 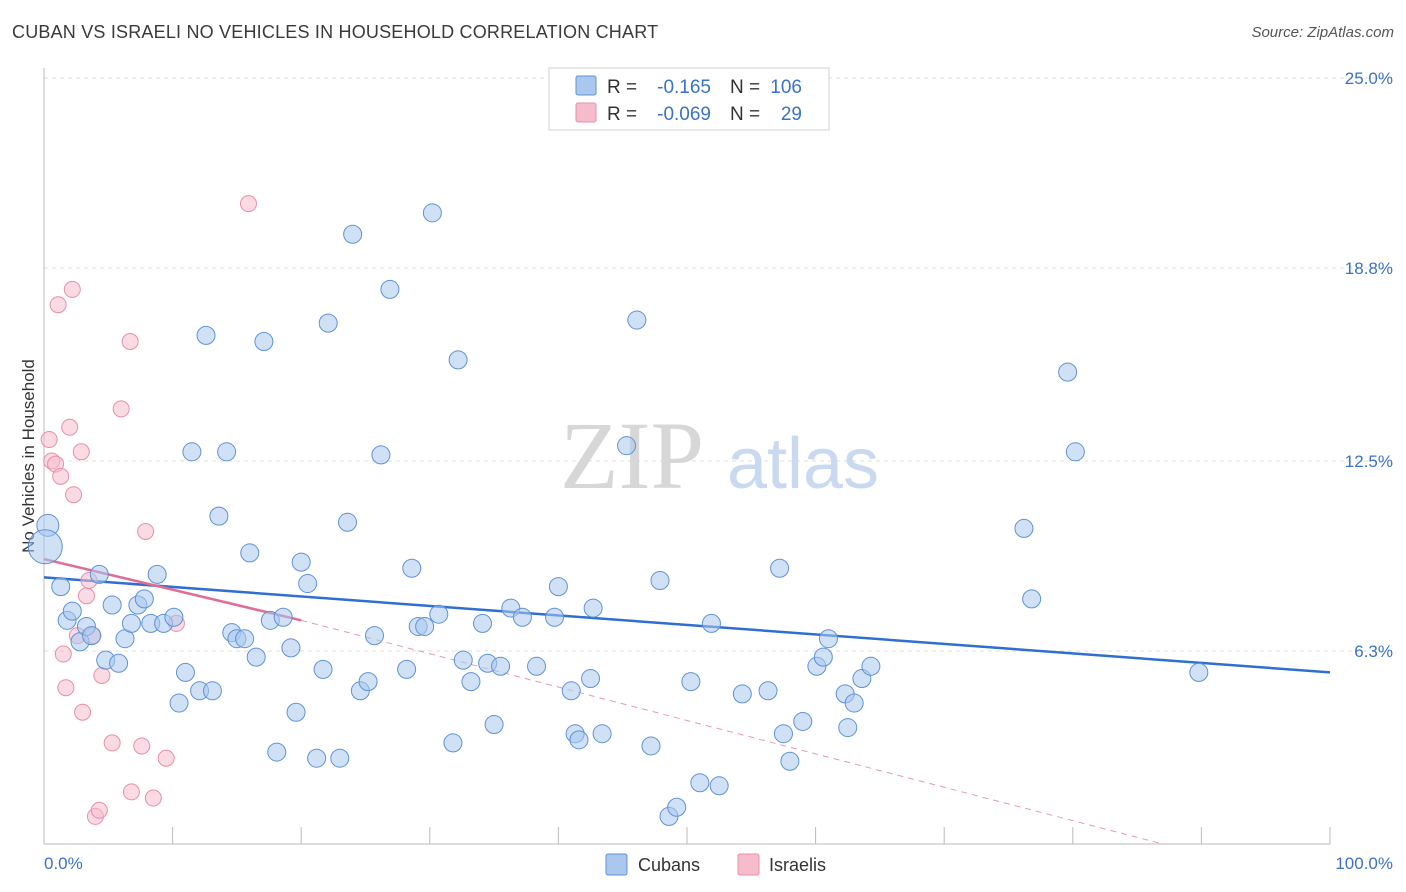 I want to click on cubans-trend-line, so click(x=687, y=625).